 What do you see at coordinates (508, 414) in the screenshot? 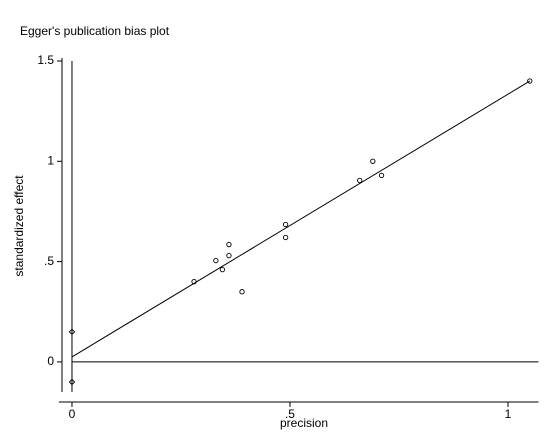
I see `x-tick-label: 1` at bounding box center [508, 414].